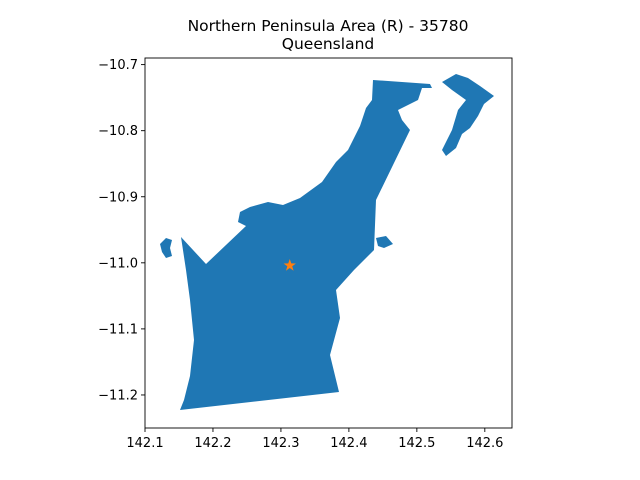 Image resolution: width=640 pixels, height=480 pixels. What do you see at coordinates (118, 263) in the screenshot?
I see `y-tick-label: −11.0` at bounding box center [118, 263].